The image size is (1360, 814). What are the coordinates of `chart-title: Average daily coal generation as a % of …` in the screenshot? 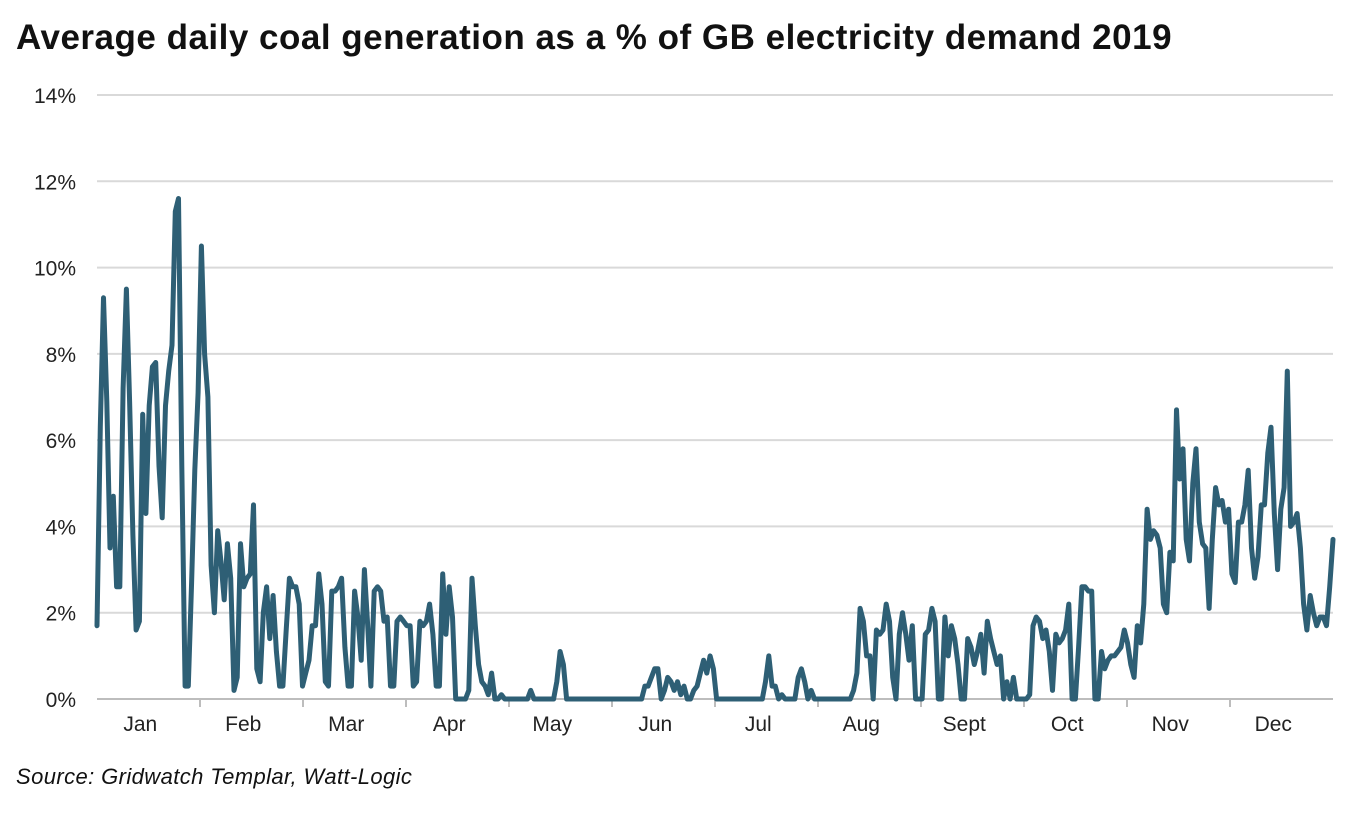 It's located at (594, 37).